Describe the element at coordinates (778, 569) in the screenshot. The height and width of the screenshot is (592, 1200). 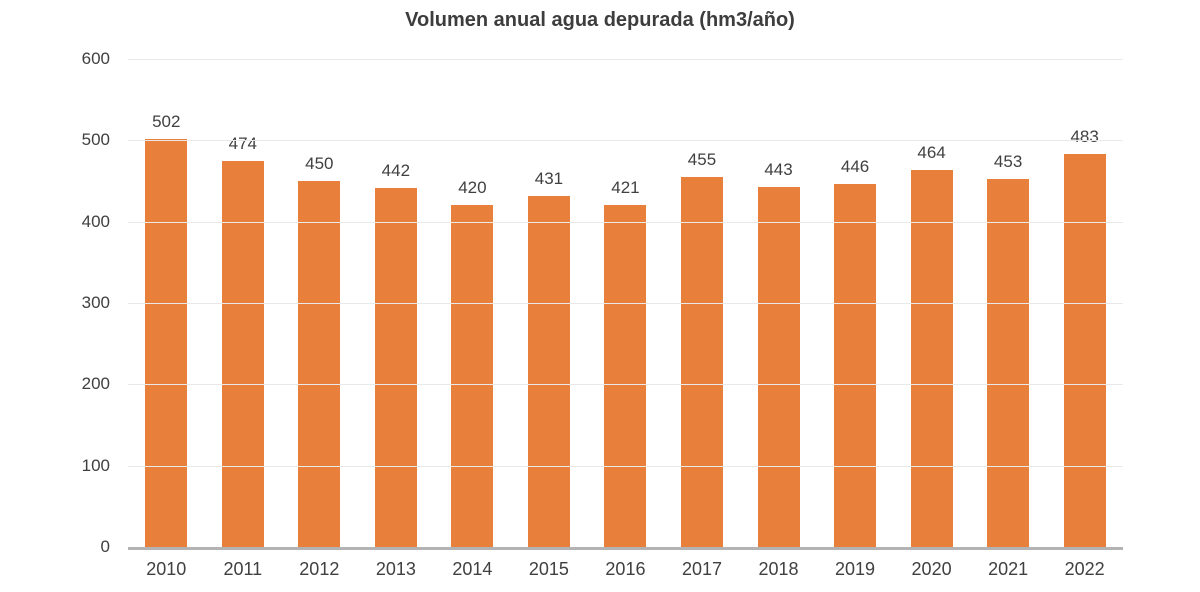
I see `x-tick-label: 2018` at that location.